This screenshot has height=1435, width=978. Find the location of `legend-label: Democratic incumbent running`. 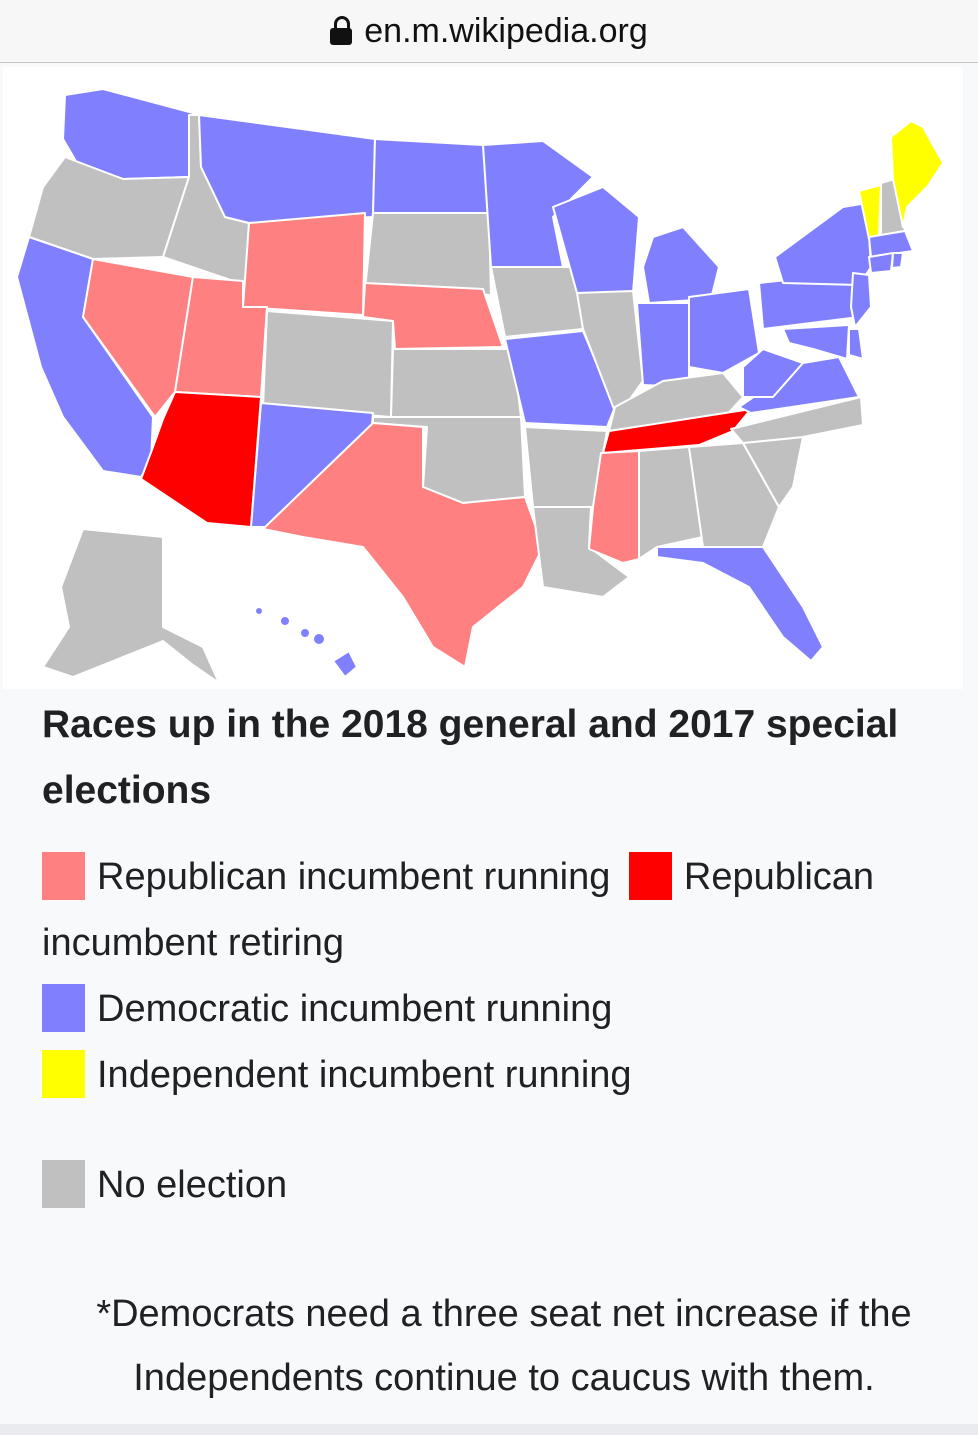

legend-label: Democratic incumbent running is located at coordinates (355, 1009).